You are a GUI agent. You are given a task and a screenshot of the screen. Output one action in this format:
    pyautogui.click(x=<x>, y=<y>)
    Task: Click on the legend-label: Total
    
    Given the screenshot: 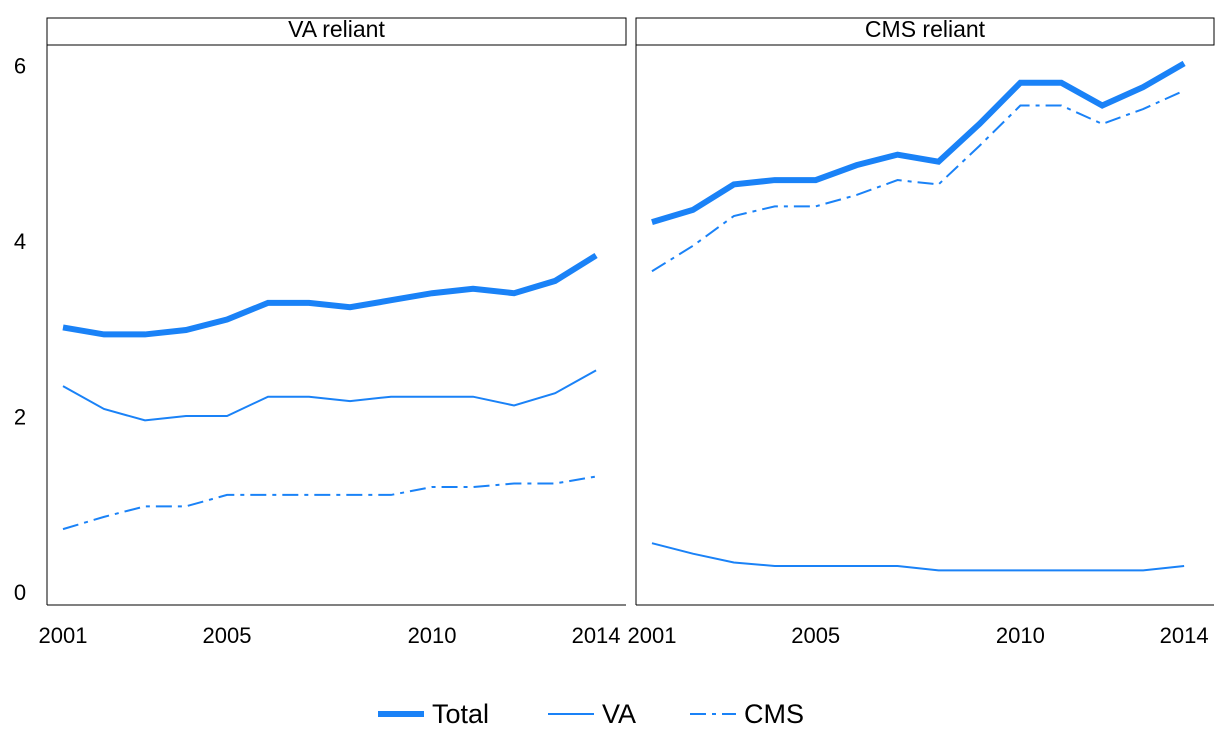 What is the action you would take?
    pyautogui.click(x=460, y=714)
    